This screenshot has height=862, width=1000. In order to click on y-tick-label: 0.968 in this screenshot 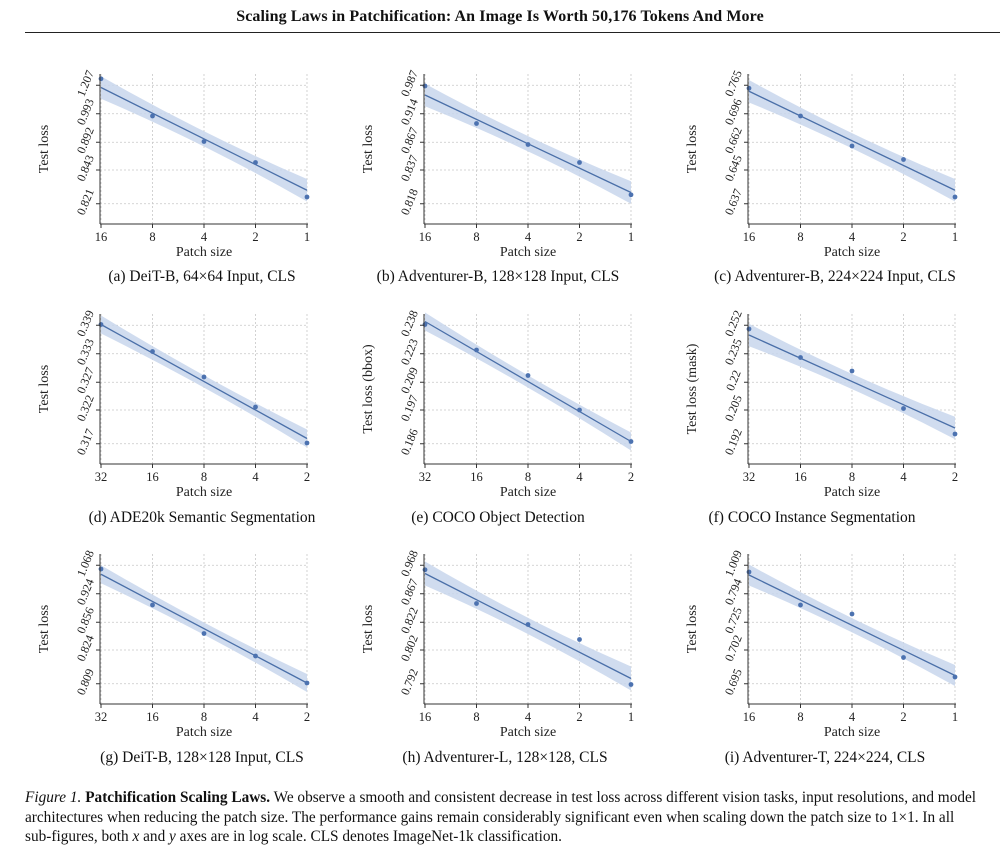, I will do `click(409, 563)`.